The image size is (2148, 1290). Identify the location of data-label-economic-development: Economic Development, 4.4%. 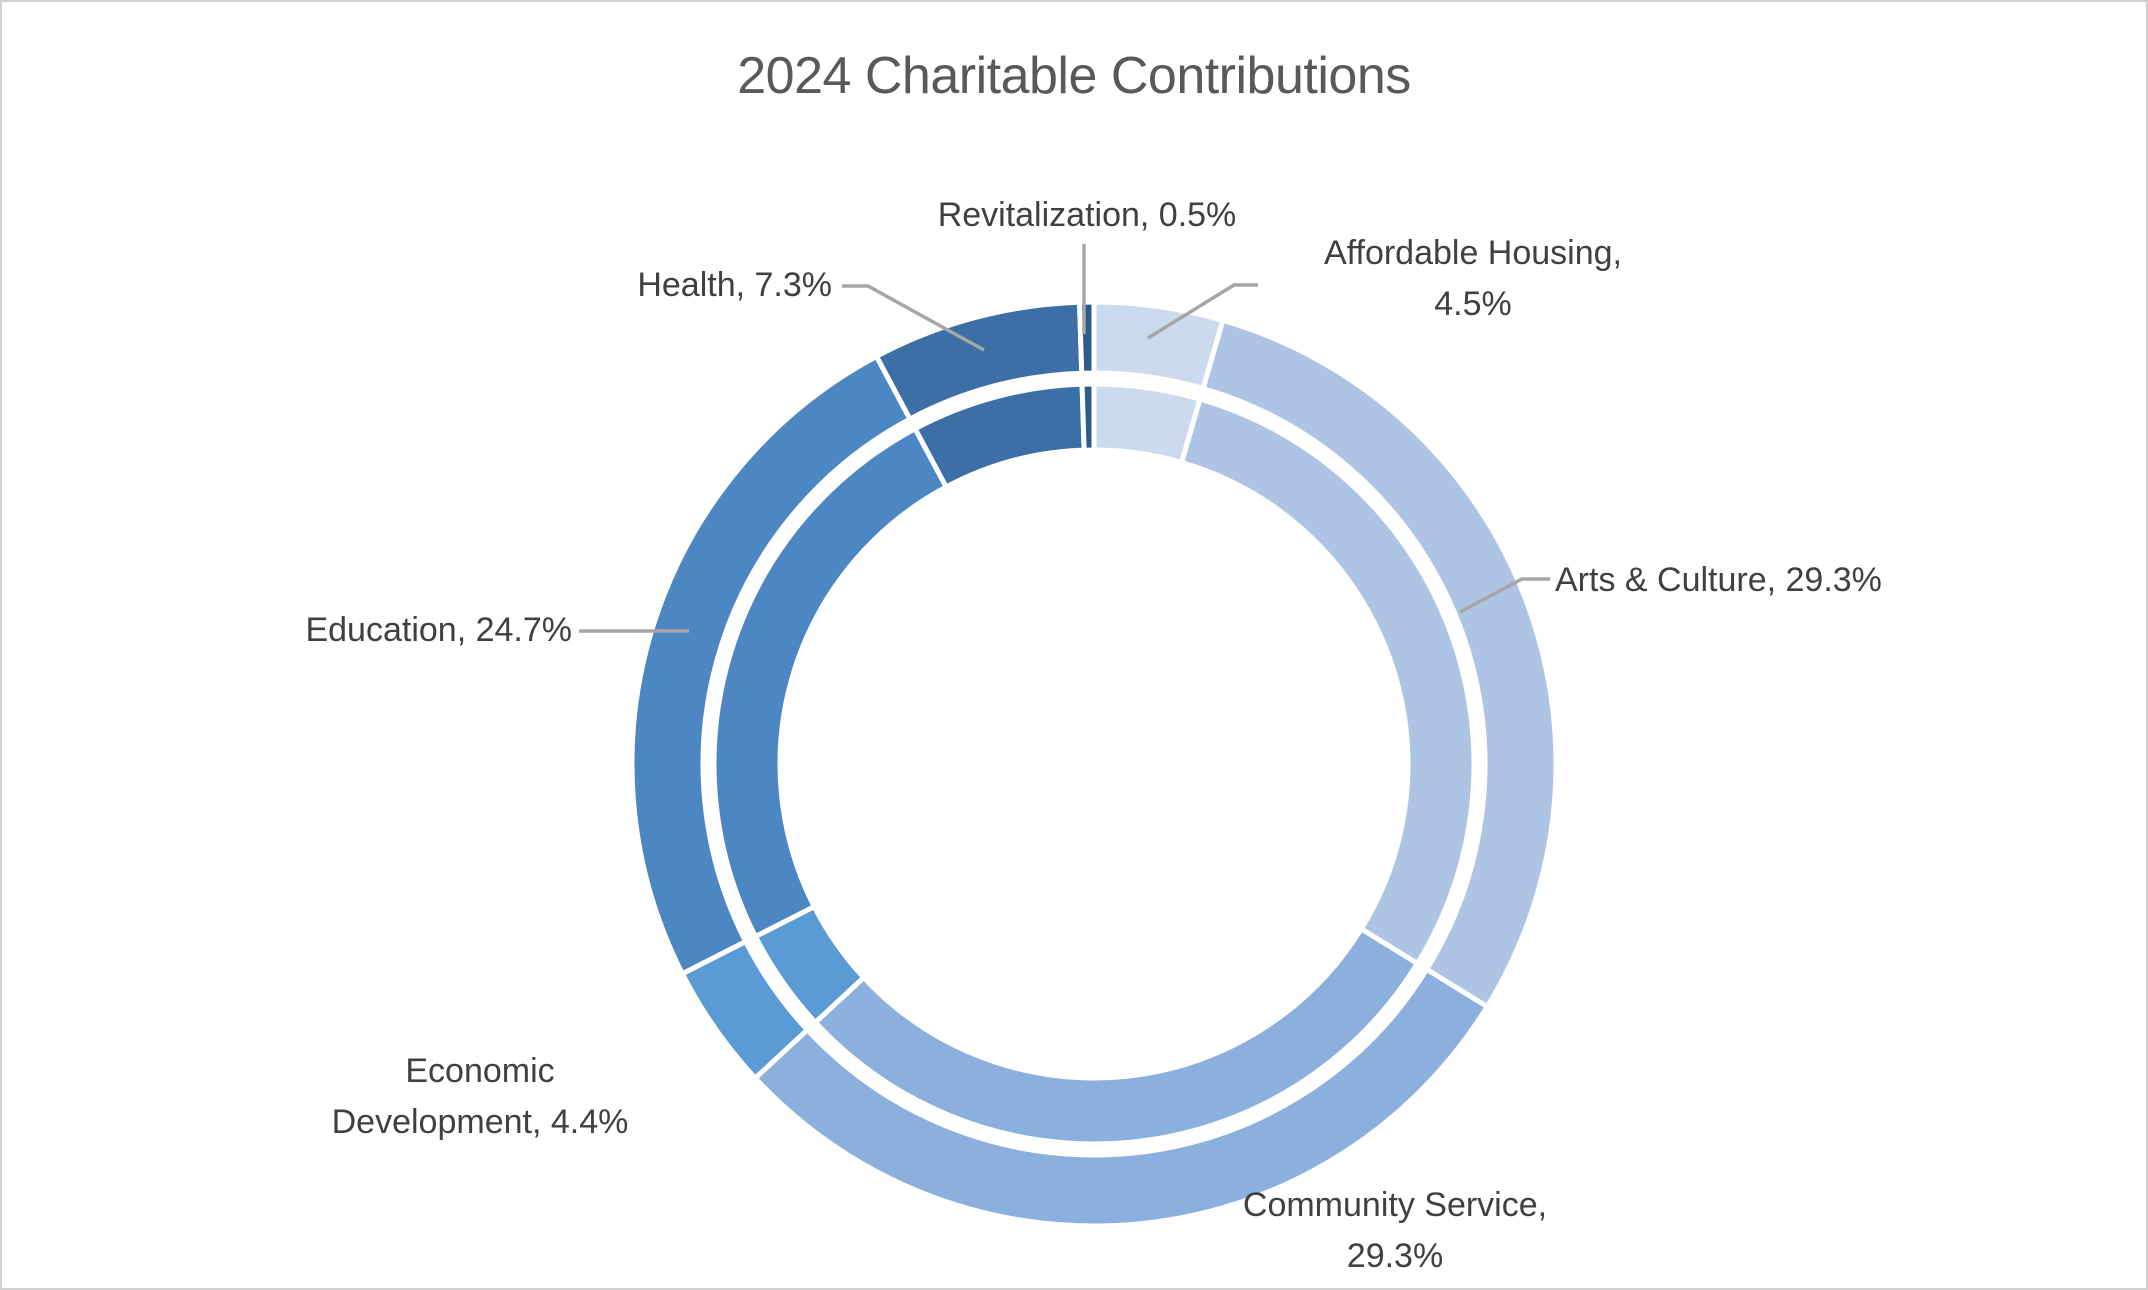
(480, 1096).